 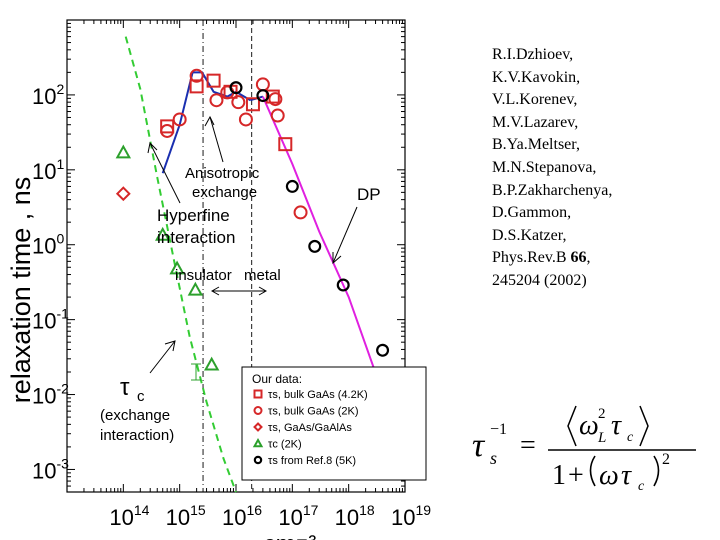 What do you see at coordinates (318, 395) in the screenshot?
I see `legend-label: τs, bulk GaAs (4.2K)` at bounding box center [318, 395].